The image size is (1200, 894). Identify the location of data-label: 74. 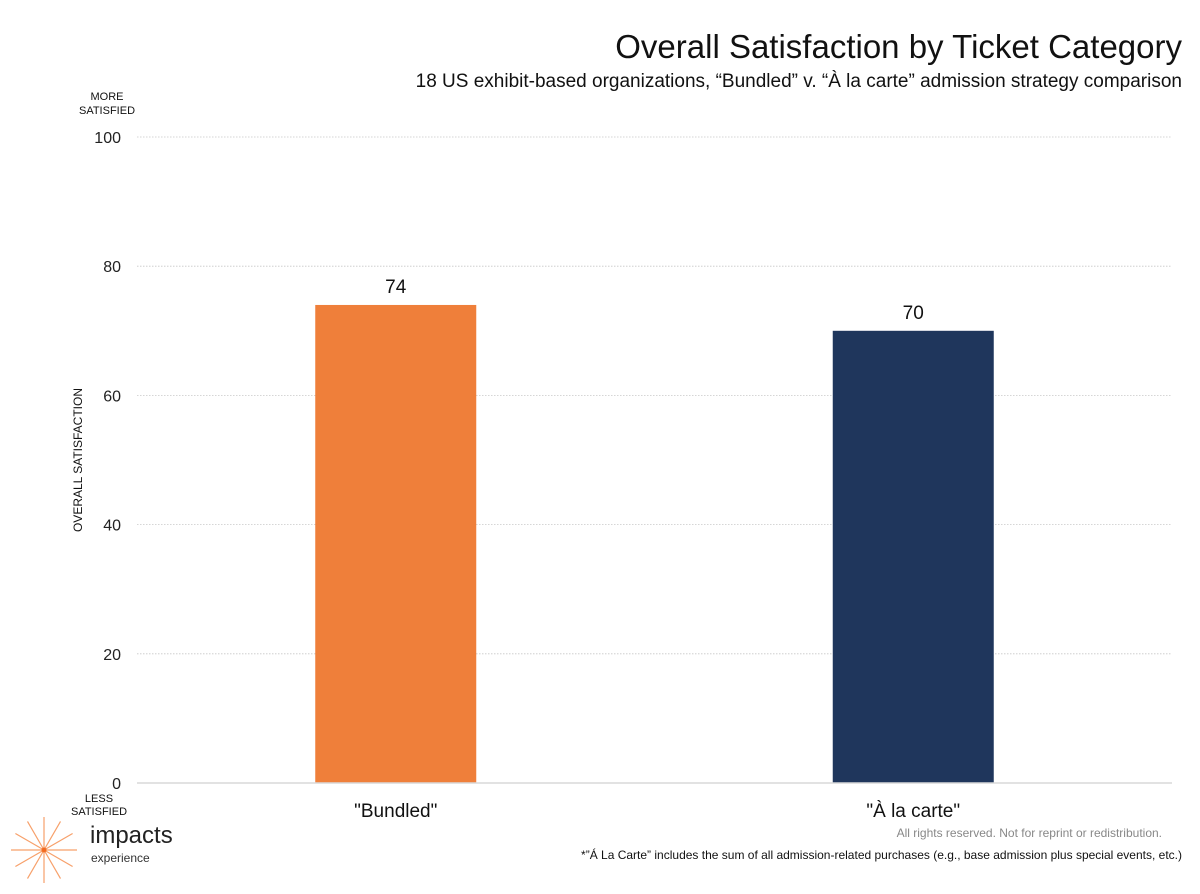
(396, 287).